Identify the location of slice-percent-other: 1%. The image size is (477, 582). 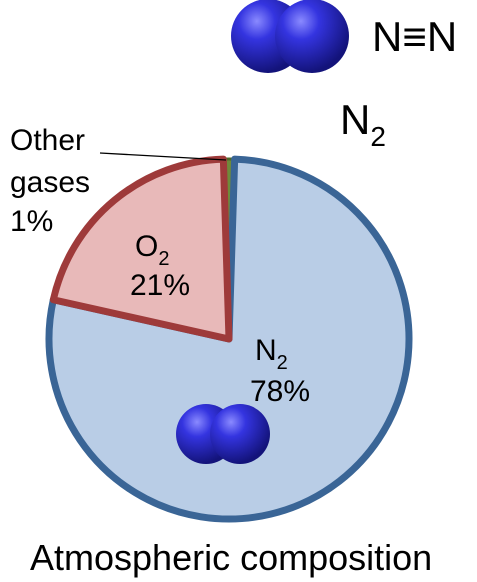
(31, 221).